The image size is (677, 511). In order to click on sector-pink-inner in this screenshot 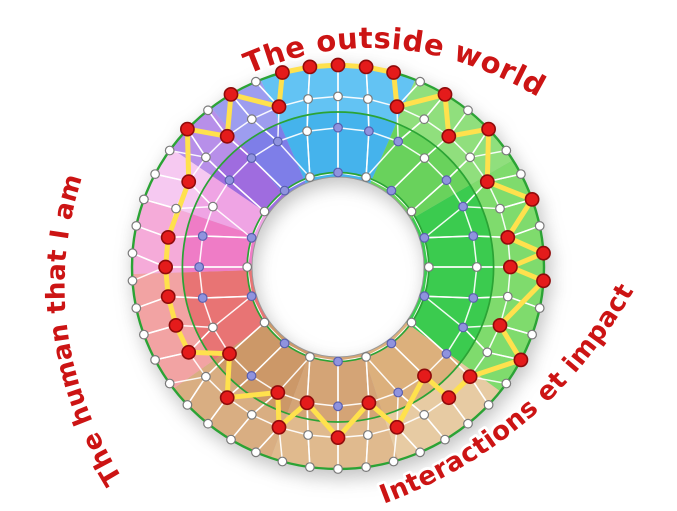, I will do `click(220, 243)`.